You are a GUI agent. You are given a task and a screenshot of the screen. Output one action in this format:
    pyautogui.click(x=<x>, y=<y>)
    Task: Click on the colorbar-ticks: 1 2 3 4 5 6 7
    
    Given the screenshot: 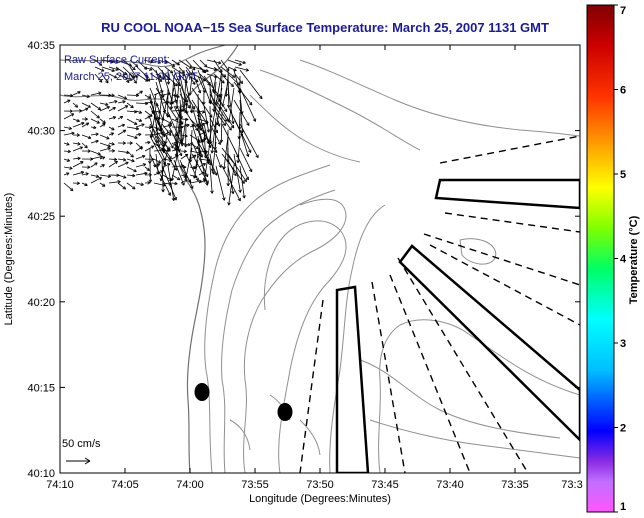 What is the action you would take?
    pyautogui.click(x=620, y=258)
    